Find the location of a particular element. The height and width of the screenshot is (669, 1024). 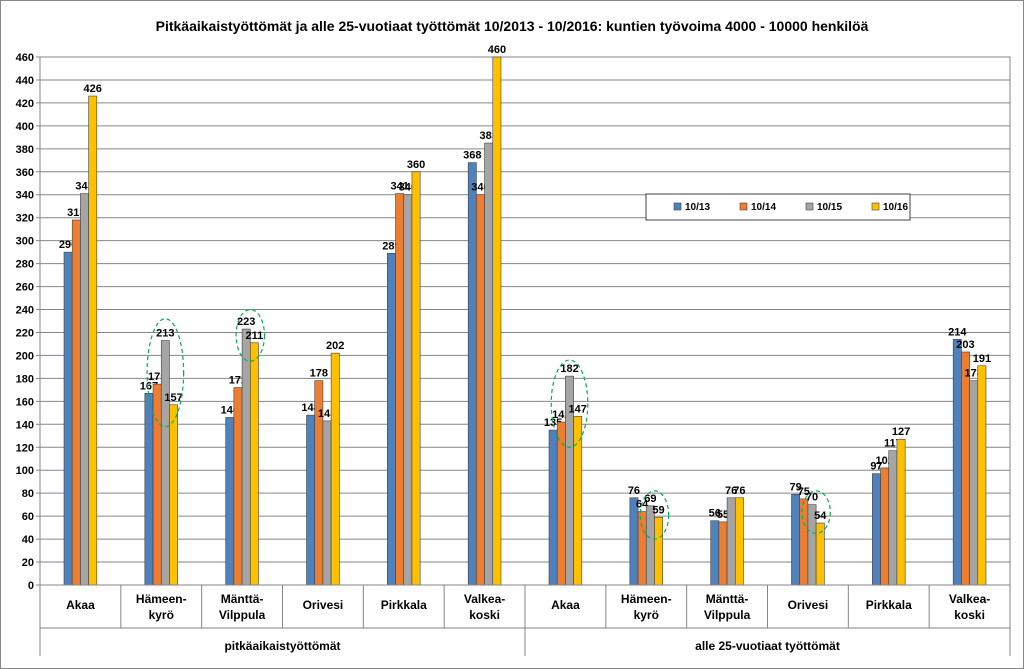

legend-box is located at coordinates (778, 207).